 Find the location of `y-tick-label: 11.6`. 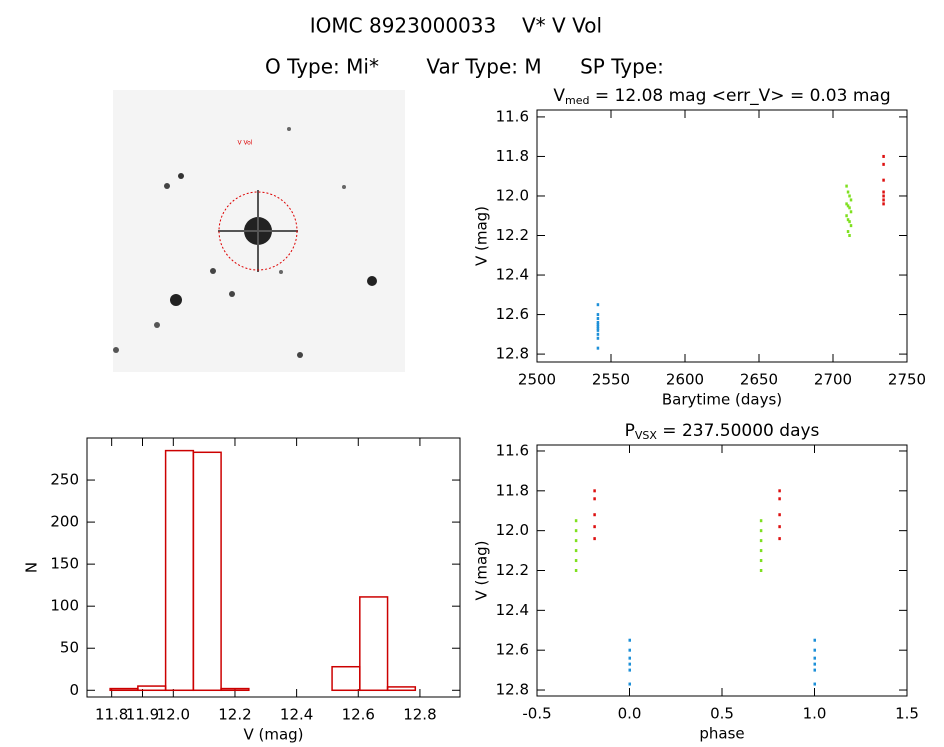

y-tick-label: 11.6 is located at coordinates (512, 450).